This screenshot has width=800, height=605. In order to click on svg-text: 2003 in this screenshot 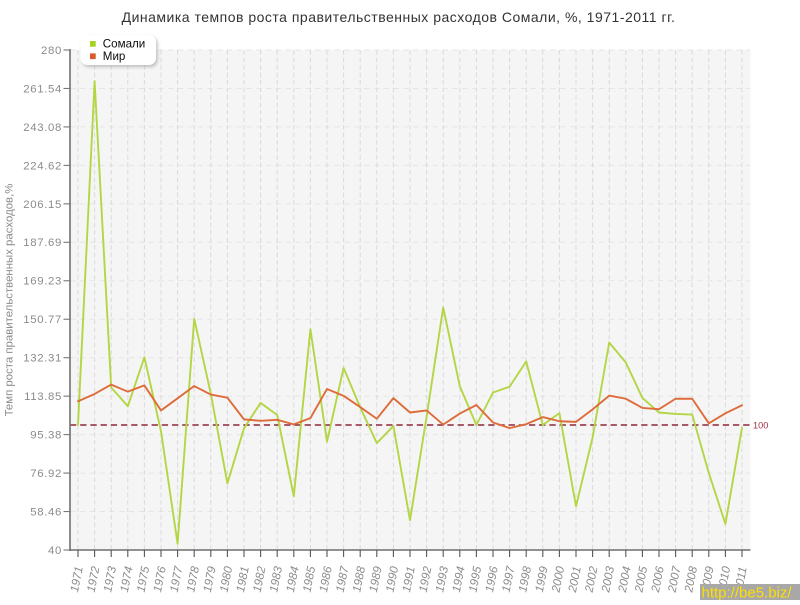, I will do `click(608, 579)`.